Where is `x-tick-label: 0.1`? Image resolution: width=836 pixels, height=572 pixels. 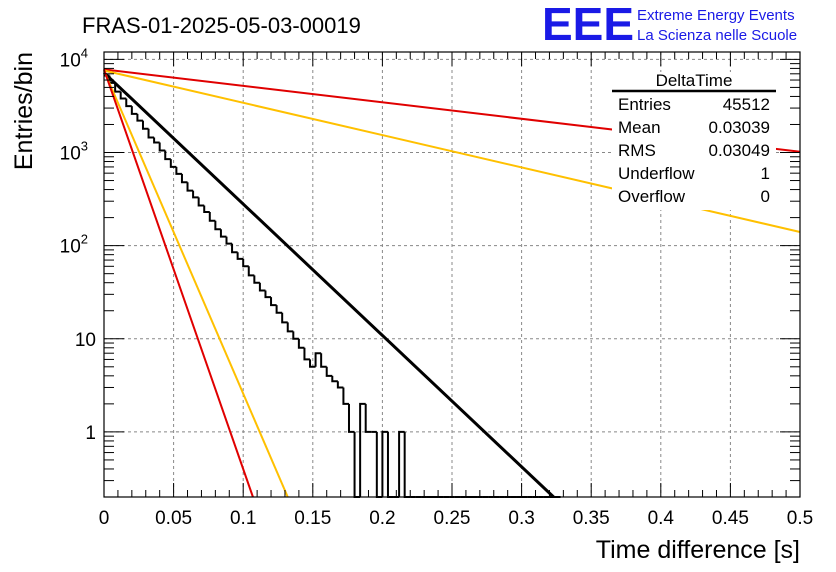
x-tick-label: 0.1 is located at coordinates (243, 518).